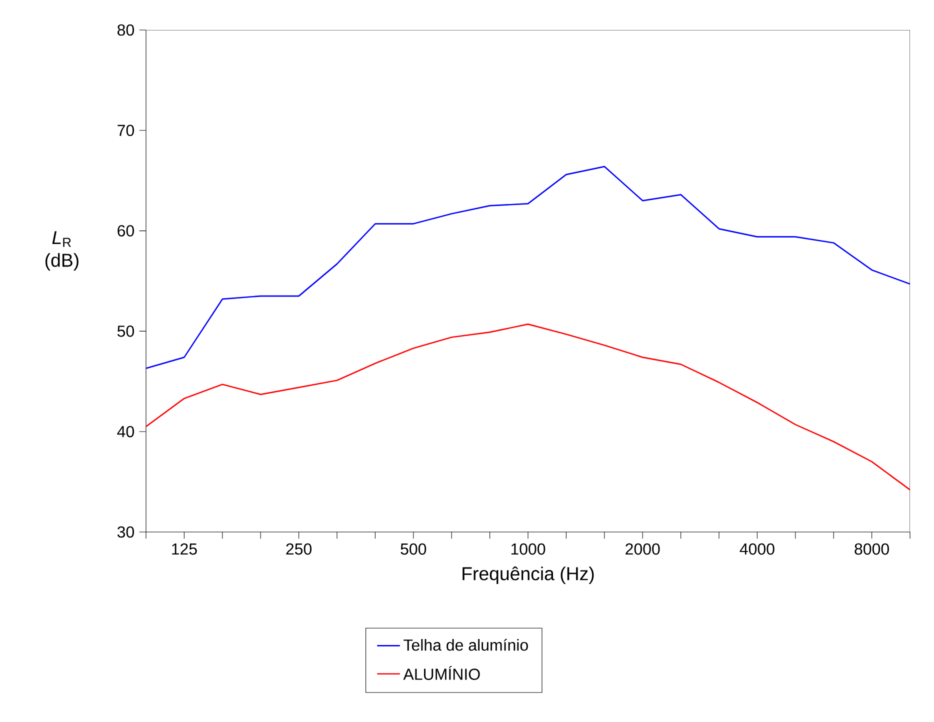  What do you see at coordinates (413, 549) in the screenshot?
I see `x-tick-label: 500` at bounding box center [413, 549].